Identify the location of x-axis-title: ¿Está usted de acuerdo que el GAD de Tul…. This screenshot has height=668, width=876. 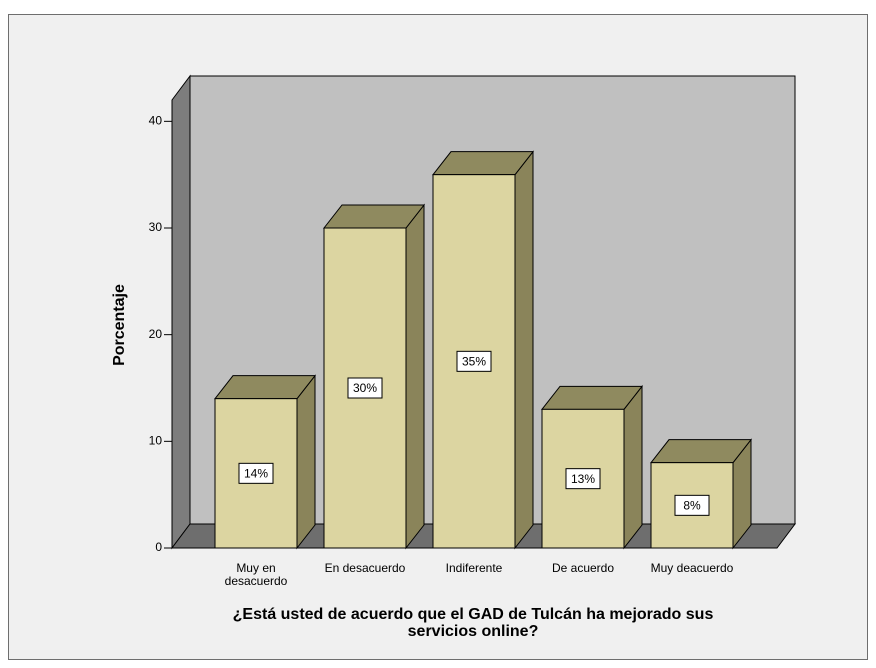
(473, 623).